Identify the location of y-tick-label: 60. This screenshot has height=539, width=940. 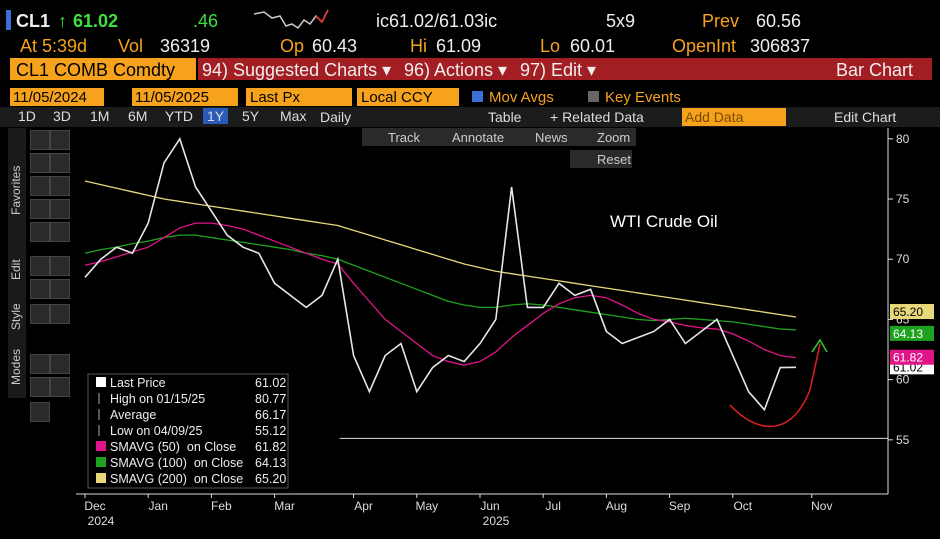
(903, 380).